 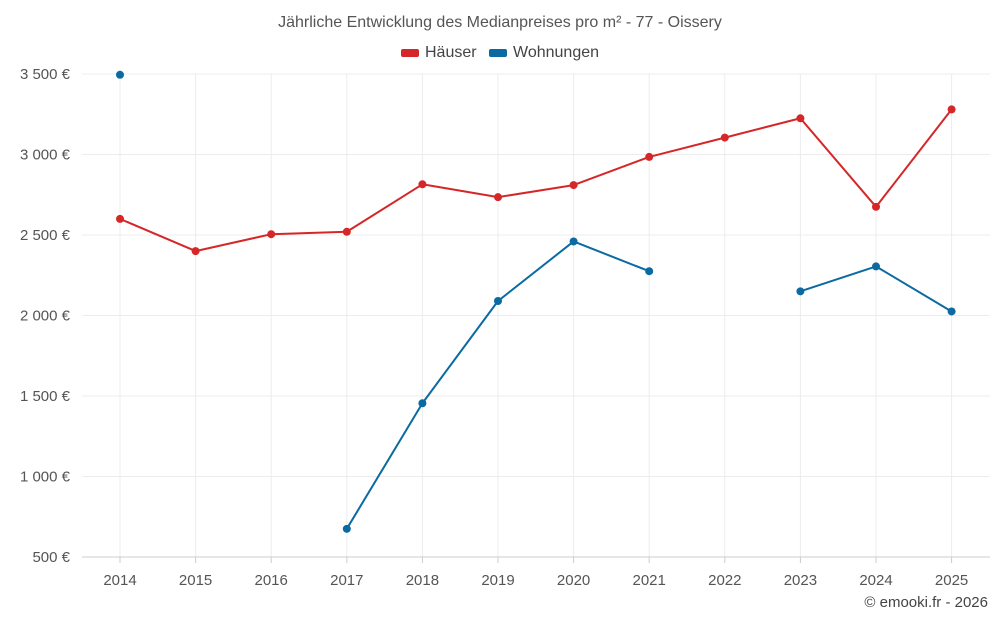 I want to click on data-point-haeuser-2016, so click(x=271, y=234).